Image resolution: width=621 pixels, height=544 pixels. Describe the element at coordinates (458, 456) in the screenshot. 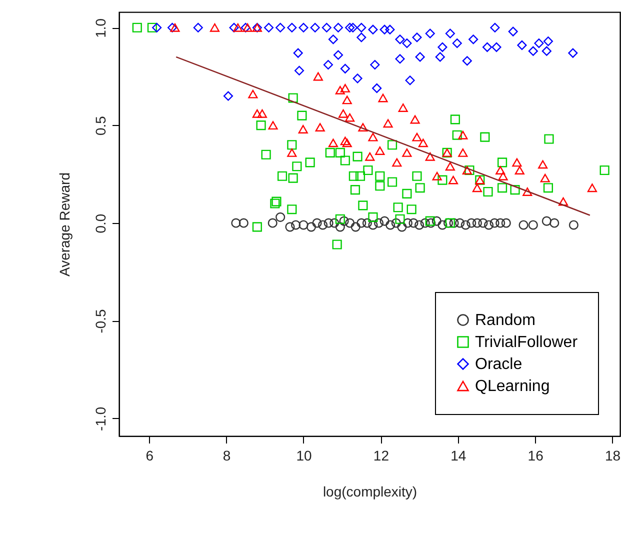

I see `x-tick-label: 14` at that location.